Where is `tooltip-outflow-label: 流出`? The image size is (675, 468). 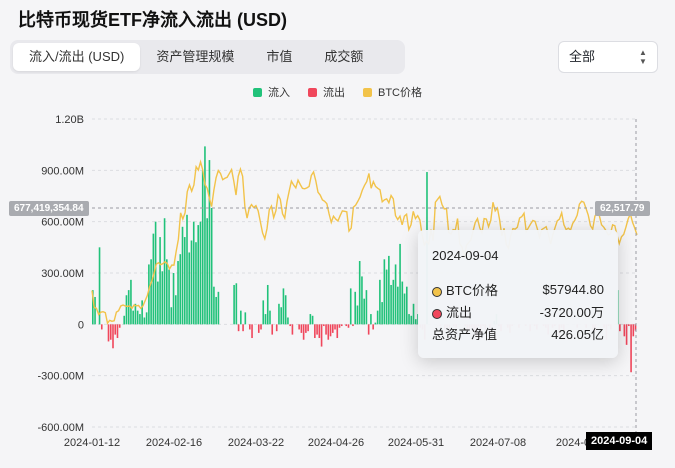 tooltip-outflow-label: 流出 is located at coordinates (459, 312).